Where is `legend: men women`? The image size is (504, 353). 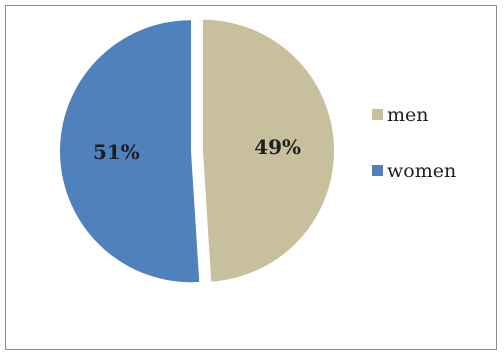
legend: men women is located at coordinates (414, 143).